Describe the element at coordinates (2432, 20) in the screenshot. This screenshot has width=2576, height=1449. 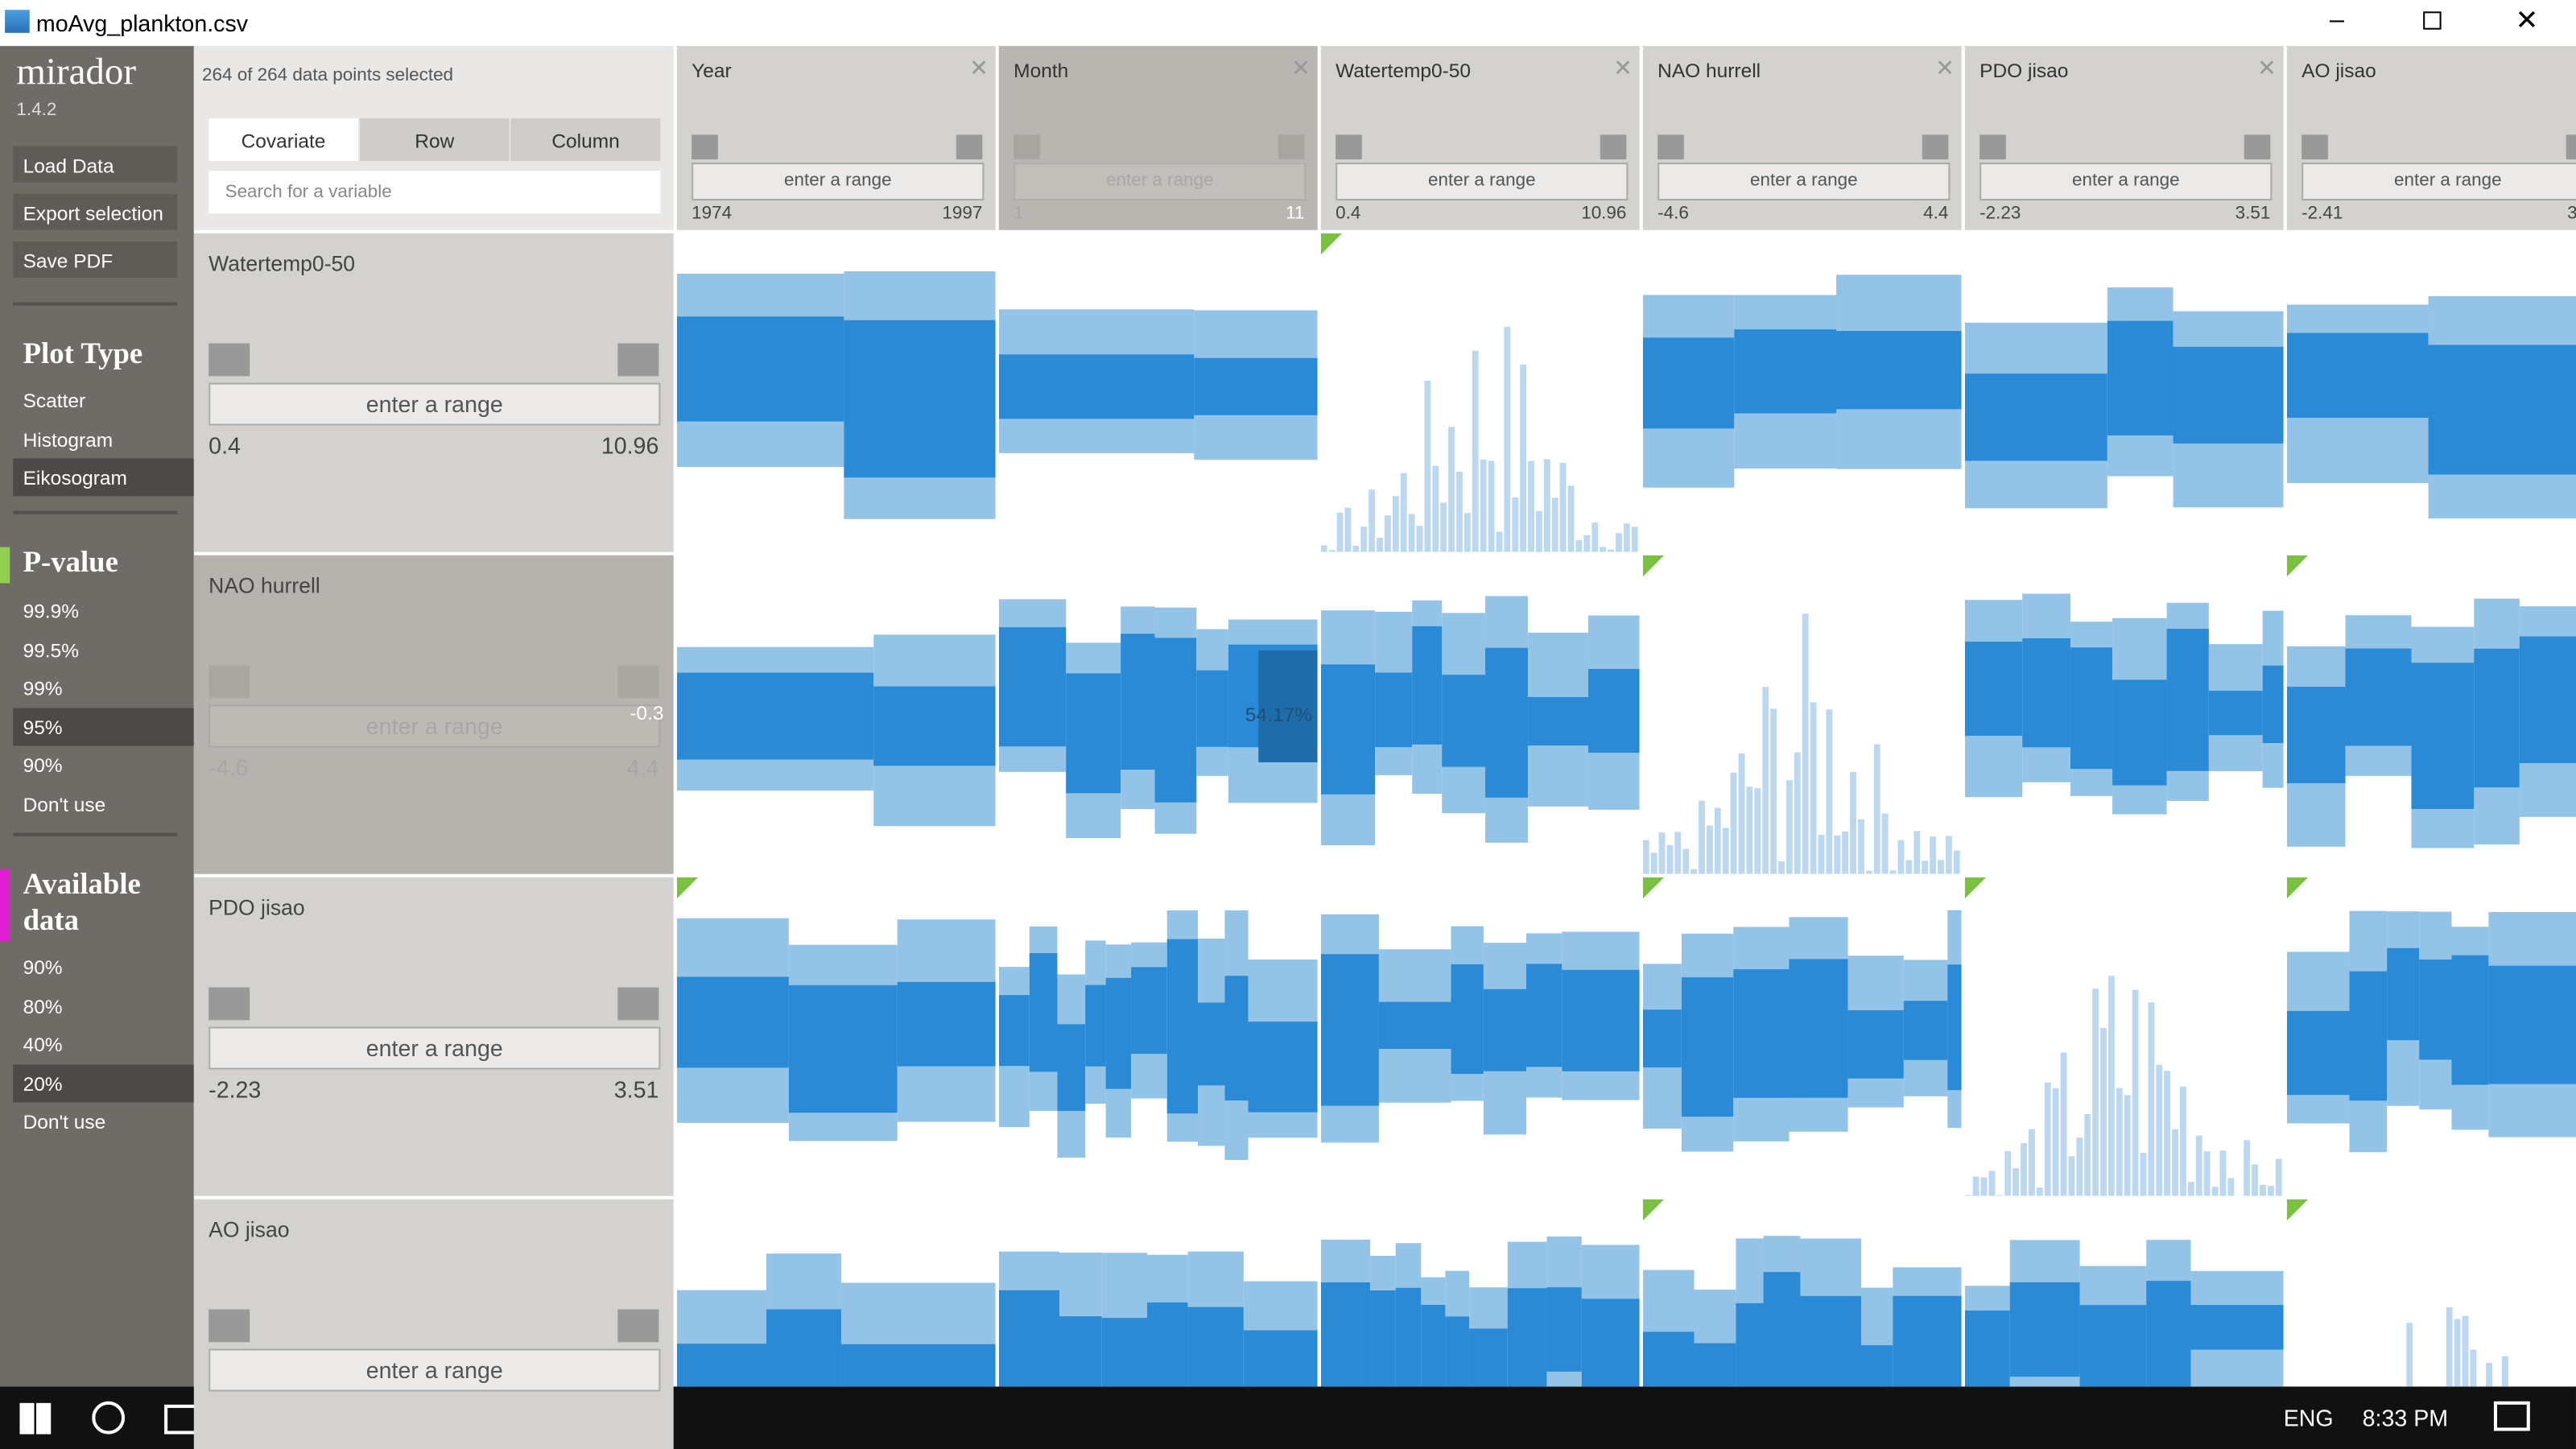
I see `restore-button` at that location.